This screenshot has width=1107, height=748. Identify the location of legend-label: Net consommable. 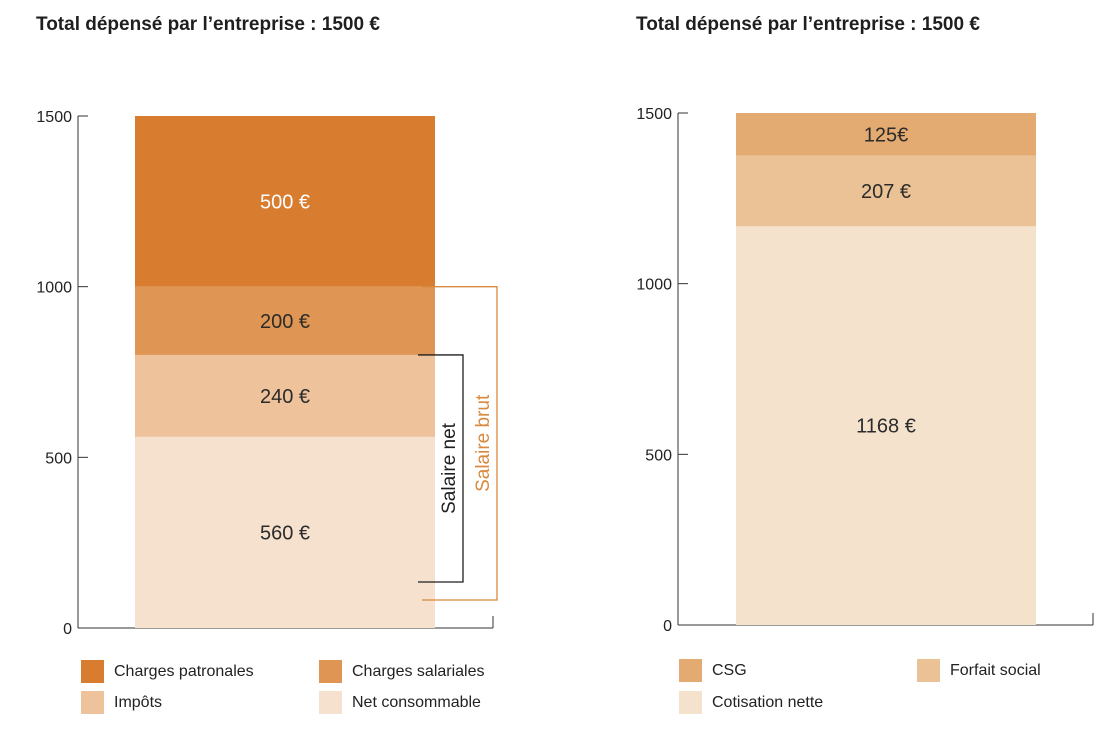
(416, 702).